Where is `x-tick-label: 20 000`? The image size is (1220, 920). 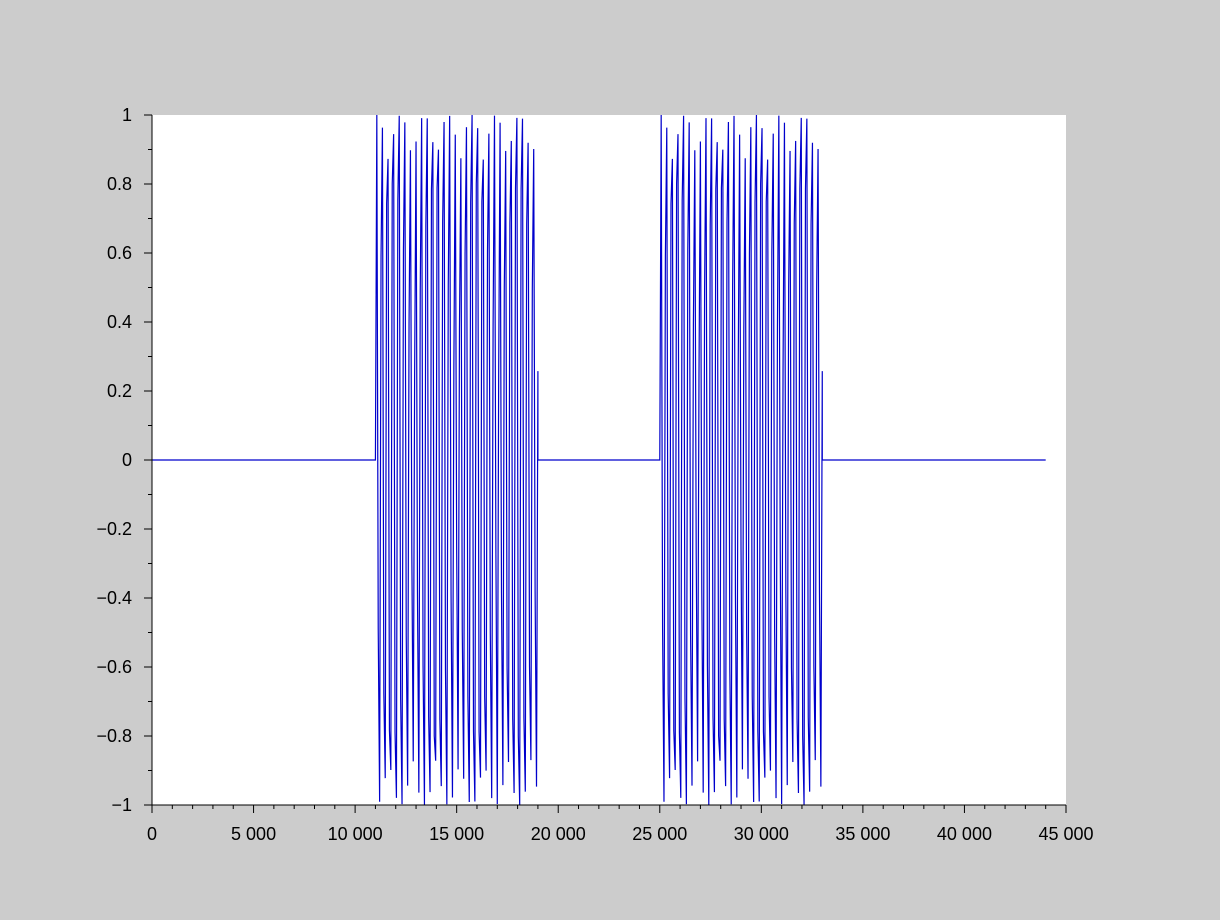
x-tick-label: 20 000 is located at coordinates (558, 834).